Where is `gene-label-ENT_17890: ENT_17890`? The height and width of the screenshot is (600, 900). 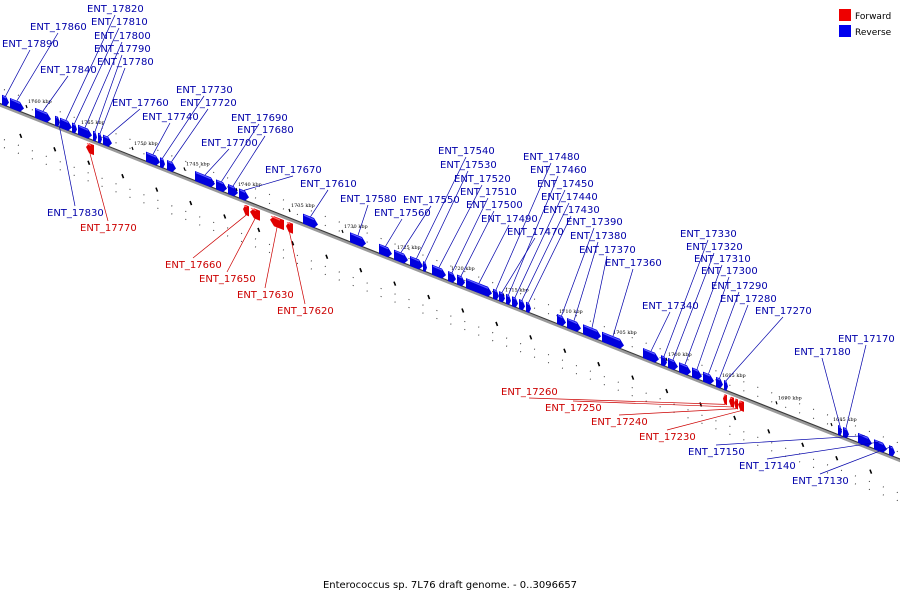 gene-label-ENT_17890: ENT_17890 is located at coordinates (30, 44).